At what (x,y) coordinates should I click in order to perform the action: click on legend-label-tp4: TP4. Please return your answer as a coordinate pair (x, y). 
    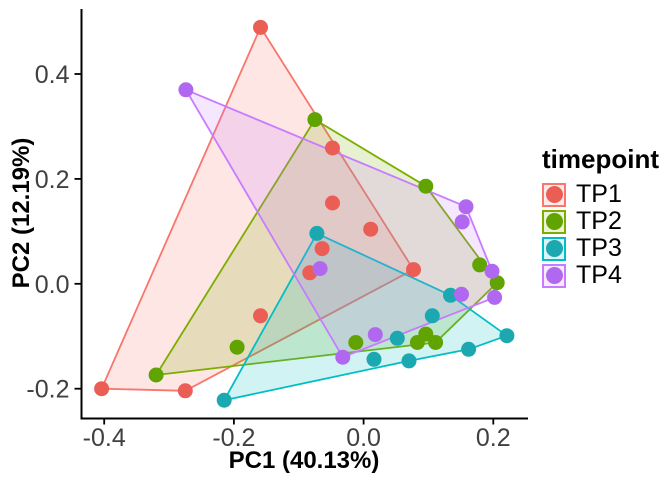
    Looking at the image, I should click on (599, 275).